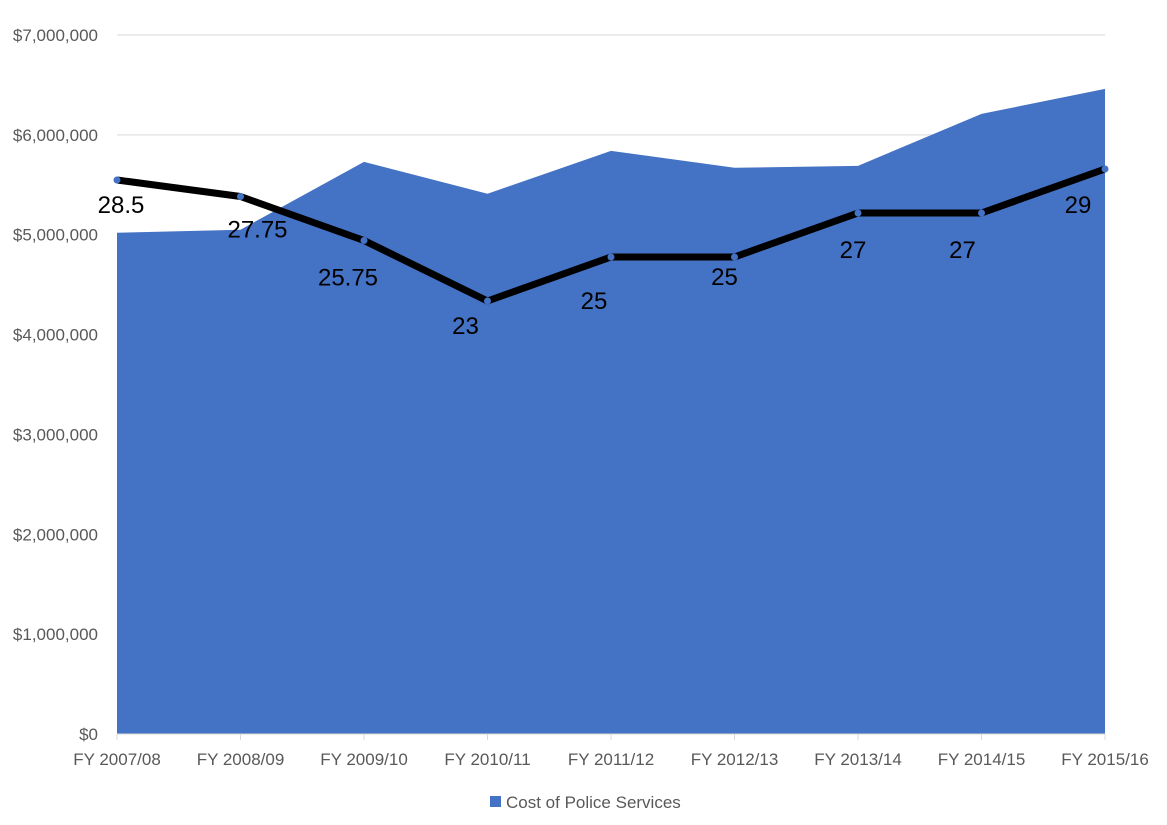  What do you see at coordinates (257, 230) in the screenshot?
I see `data-label: 27.75` at bounding box center [257, 230].